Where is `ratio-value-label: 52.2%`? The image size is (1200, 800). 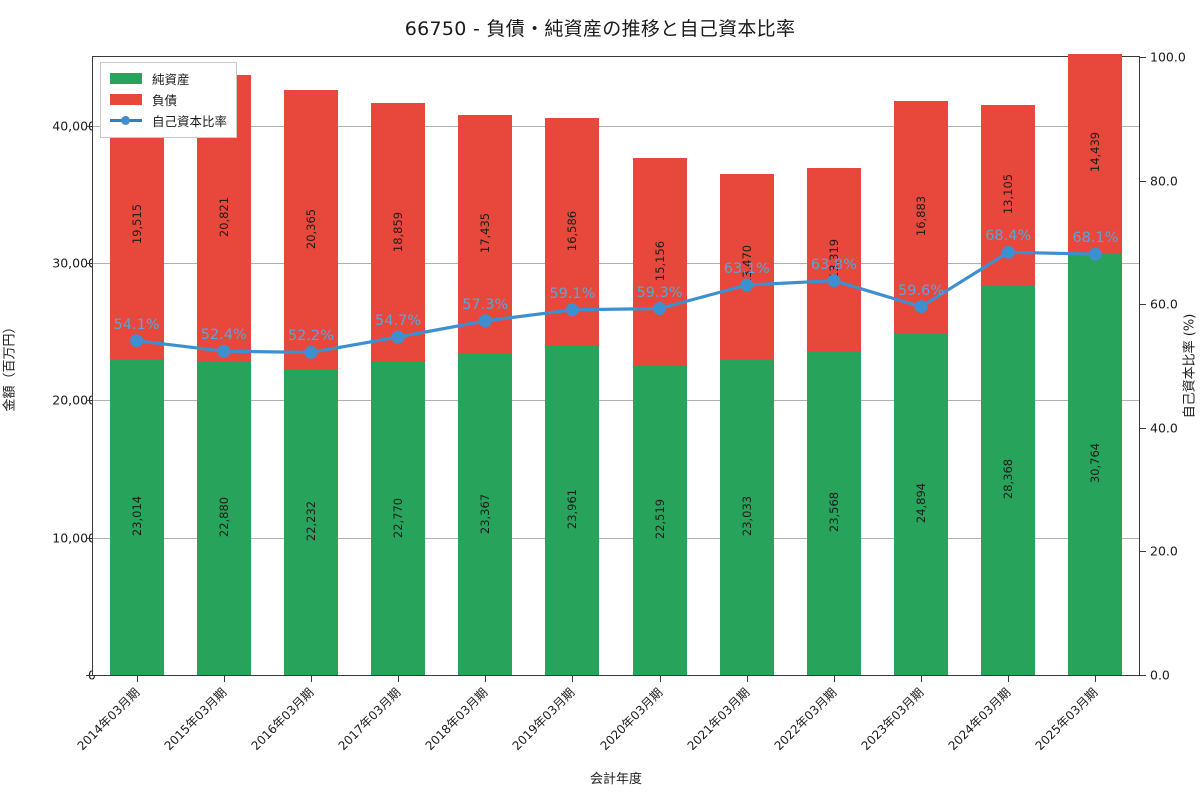
ratio-value-label: 52.2% is located at coordinates (310, 336).